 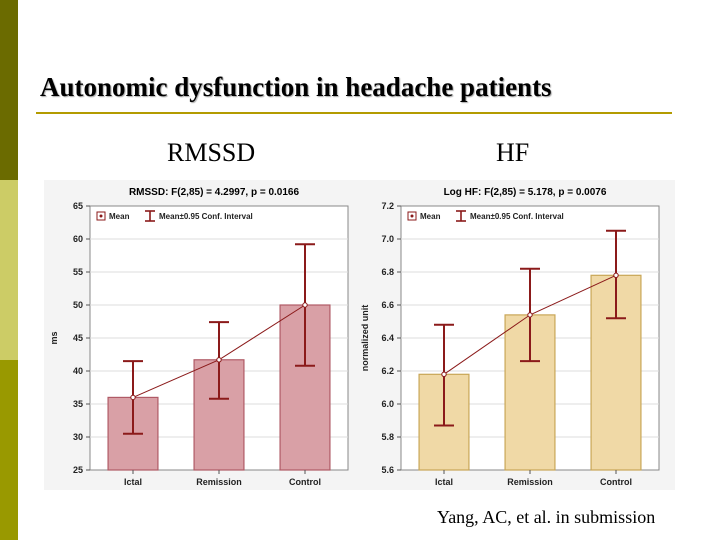 What do you see at coordinates (54, 337) in the screenshot?
I see `y-axis-label: ms` at bounding box center [54, 337].